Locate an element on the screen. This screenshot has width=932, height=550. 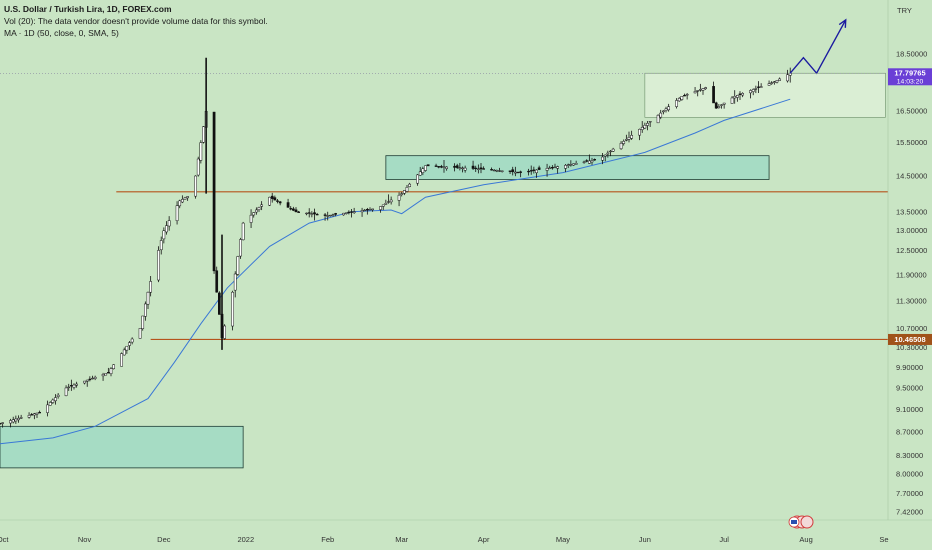
y-tick-label: 13.50000 is located at coordinates (911, 211).